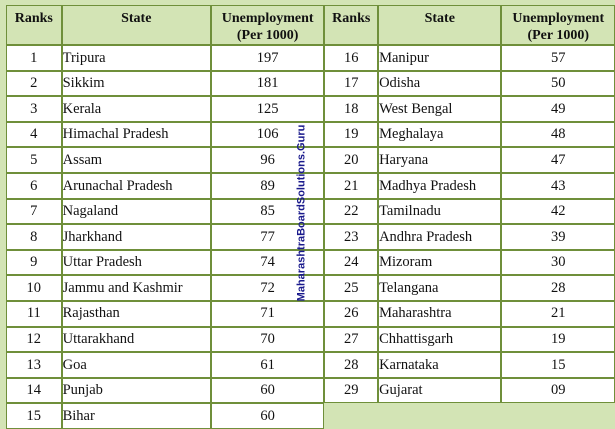 The width and height of the screenshot is (615, 429). I want to click on unemployment-cell: 71, so click(267, 313).